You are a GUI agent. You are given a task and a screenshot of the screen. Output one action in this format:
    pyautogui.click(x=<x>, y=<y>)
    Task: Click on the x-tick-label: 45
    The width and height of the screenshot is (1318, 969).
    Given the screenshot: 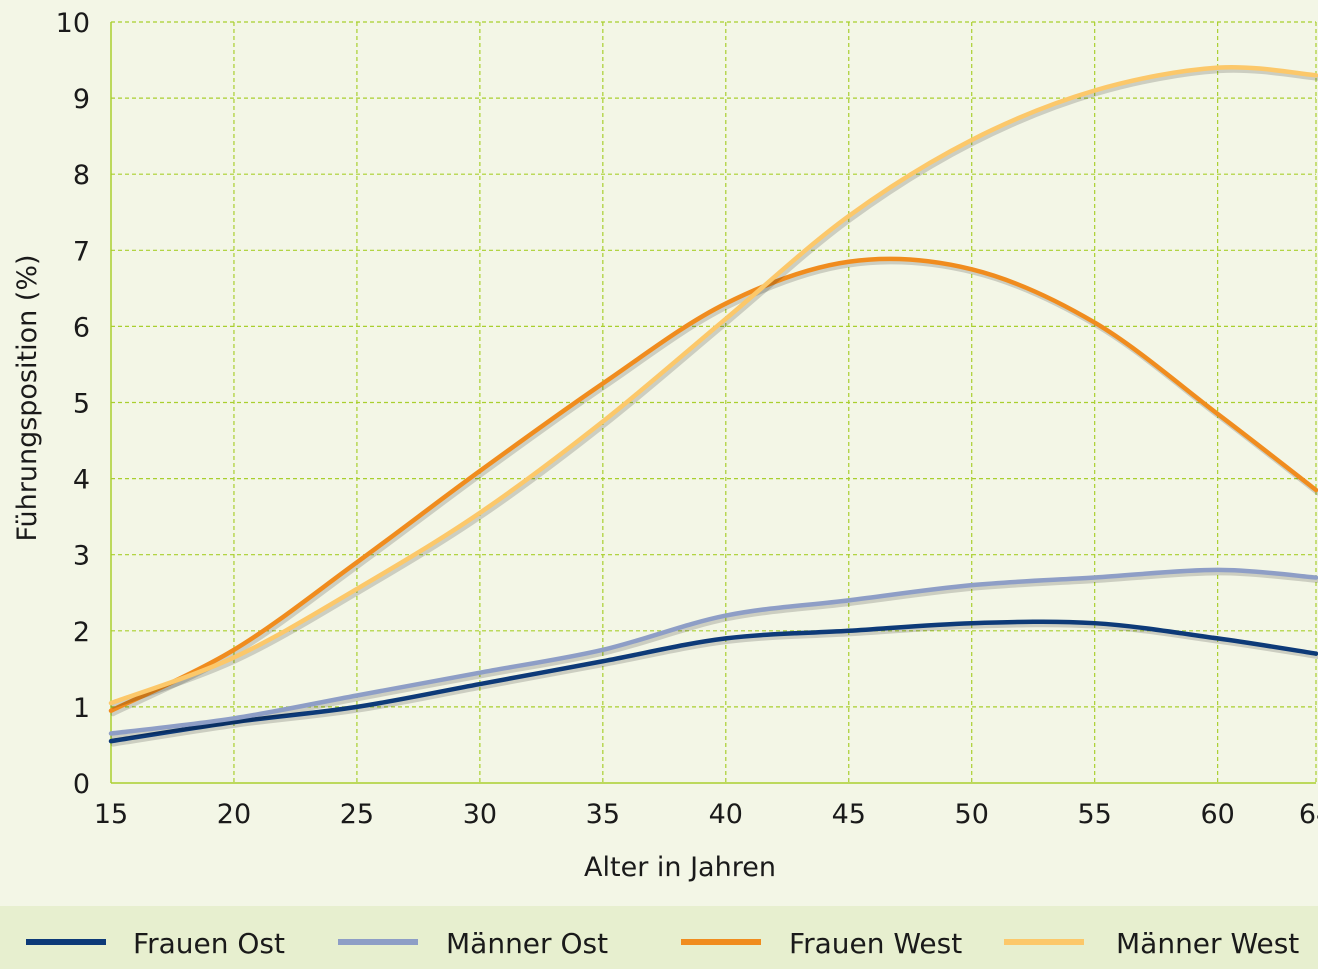 What is the action you would take?
    pyautogui.click(x=849, y=814)
    